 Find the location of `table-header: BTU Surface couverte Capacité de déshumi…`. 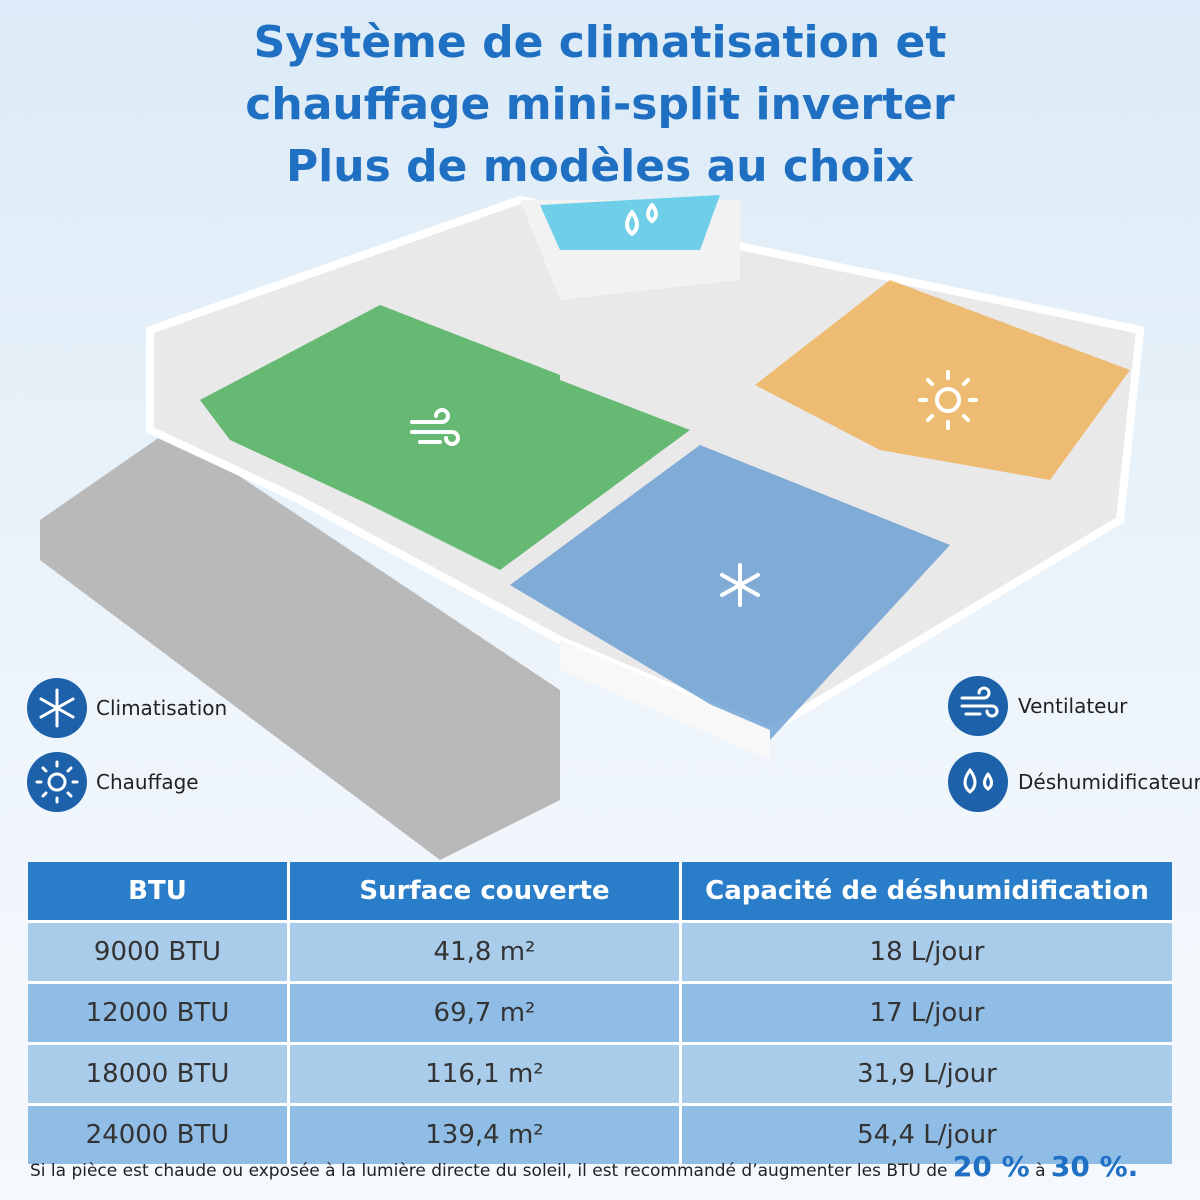

table-header: BTU Surface couverte Capacité de déshumi… is located at coordinates (600, 892).